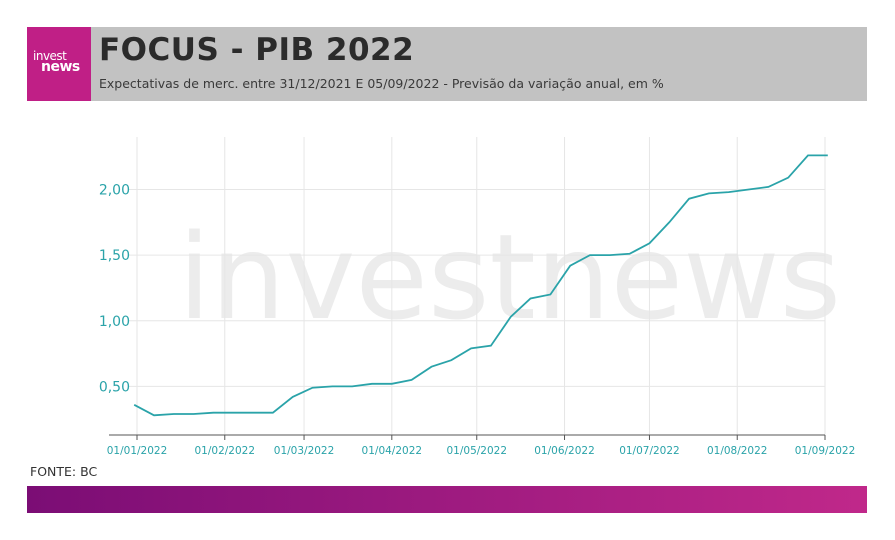 This screenshot has width=895, height=540. Describe the element at coordinates (64, 471) in the screenshot. I see `source-note: FONTE: BC` at that location.